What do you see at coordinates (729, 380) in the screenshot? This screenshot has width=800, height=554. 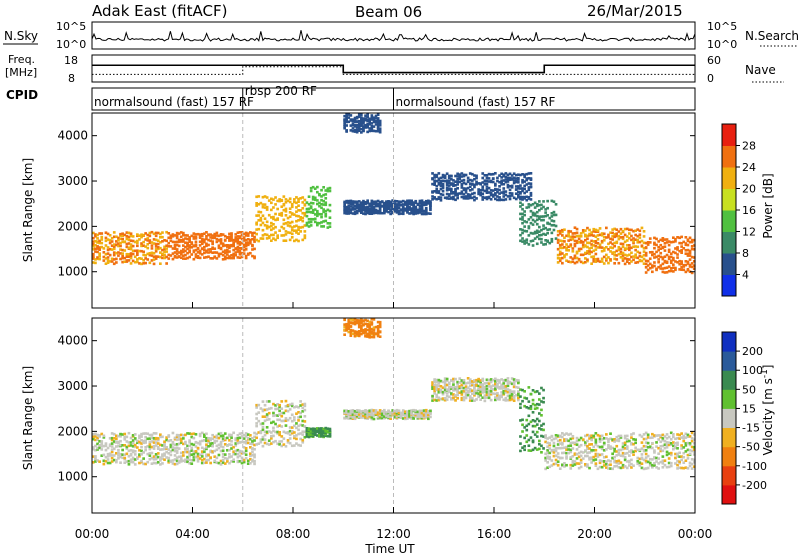 I see `colorbar-swatch` at bounding box center [729, 380].